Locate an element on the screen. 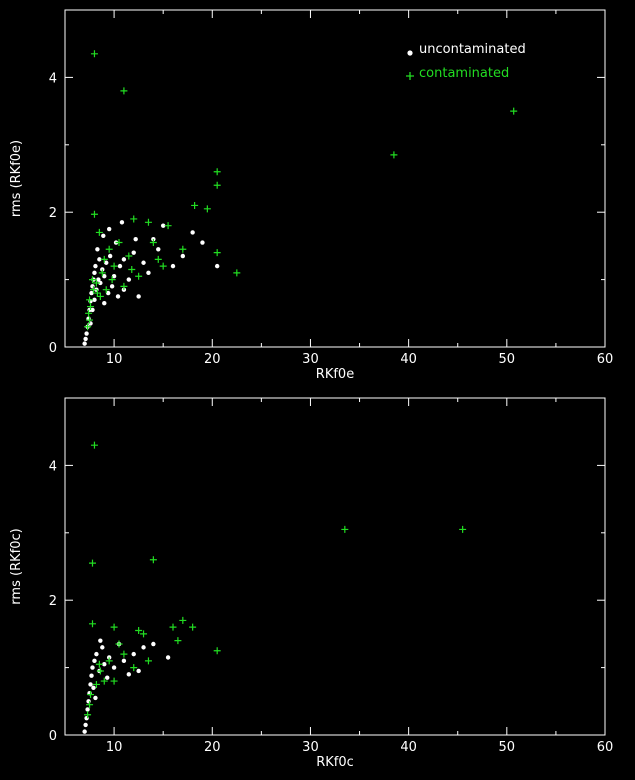 This screenshot has height=780, width=635. legend-uncontaminated-marker is located at coordinates (410, 53).